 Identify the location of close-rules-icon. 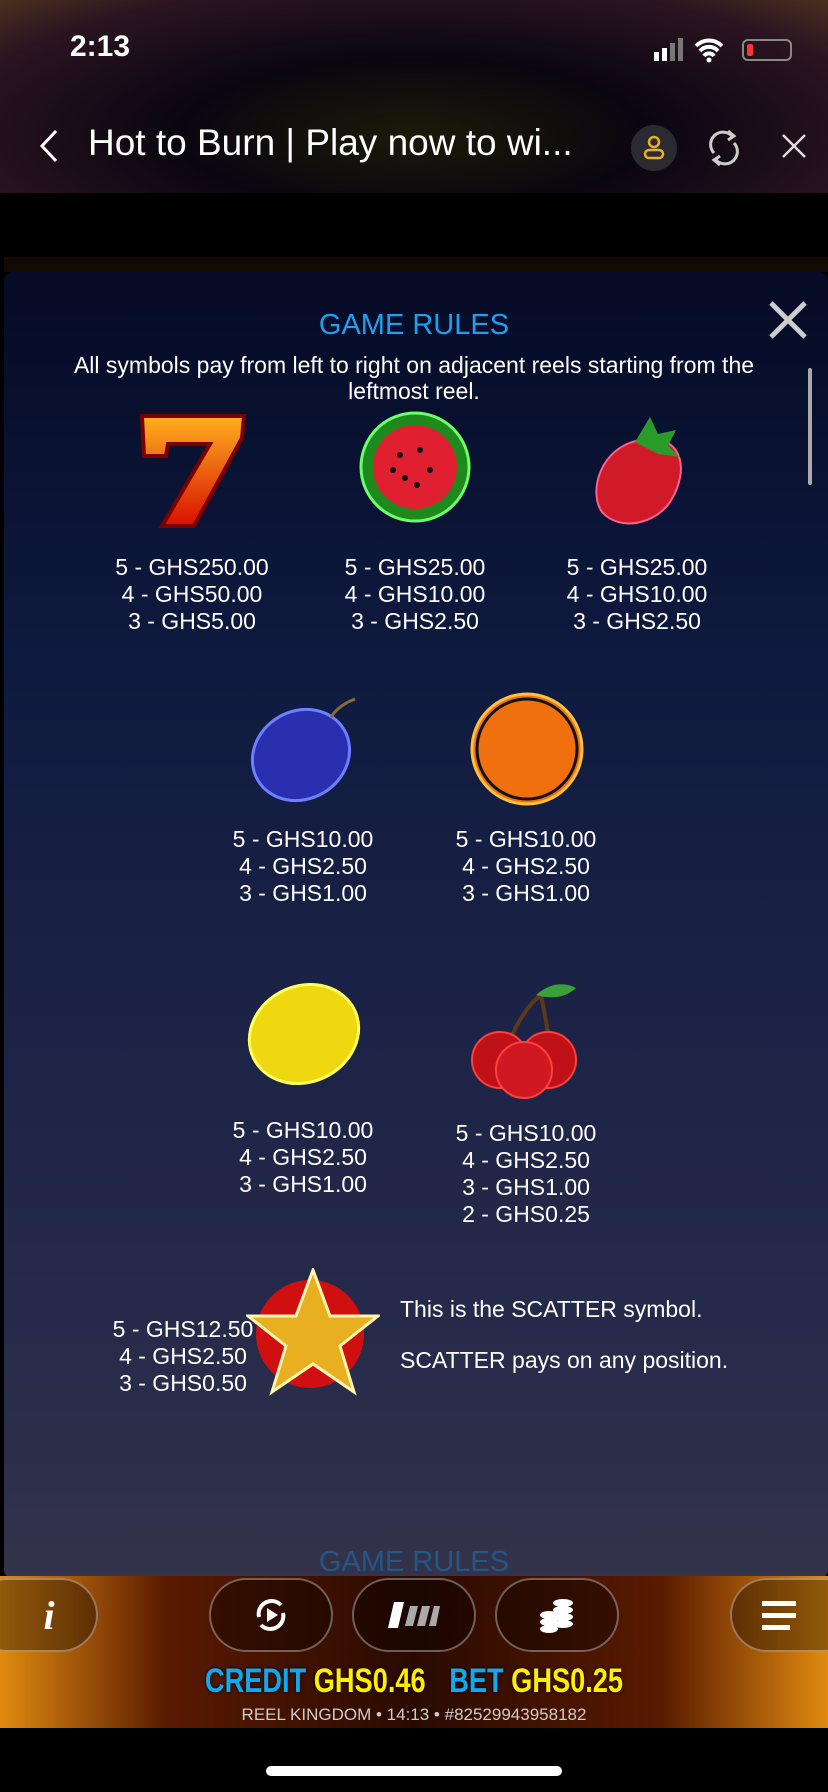
(788, 320).